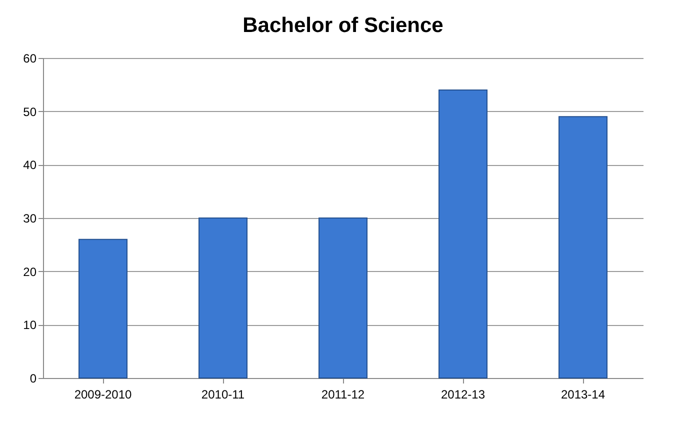 The height and width of the screenshot is (422, 679). Describe the element at coordinates (30, 165) in the screenshot. I see `y-tick-label: 40` at that location.